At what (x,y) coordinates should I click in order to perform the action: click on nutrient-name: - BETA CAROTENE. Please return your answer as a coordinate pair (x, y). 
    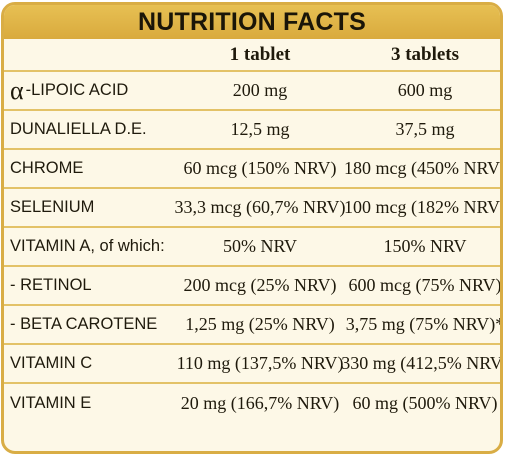
    Looking at the image, I should click on (84, 324).